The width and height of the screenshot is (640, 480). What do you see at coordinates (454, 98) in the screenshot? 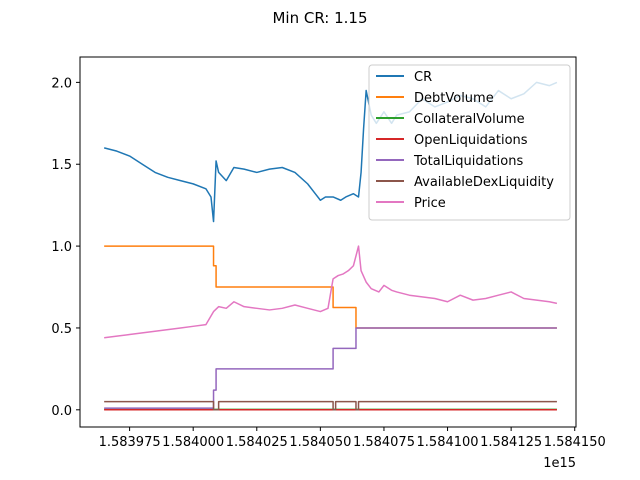
I see `legend-label: DebtVolume` at bounding box center [454, 98].